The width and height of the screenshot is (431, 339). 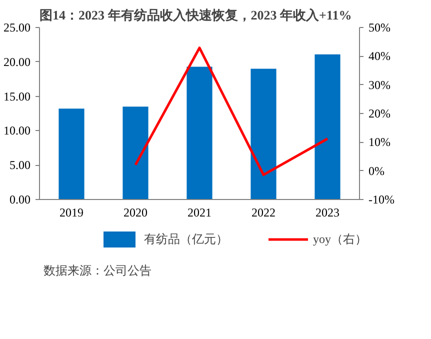 What do you see at coordinates (379, 113) in the screenshot?
I see `y2-tick-label: 20%` at bounding box center [379, 113].